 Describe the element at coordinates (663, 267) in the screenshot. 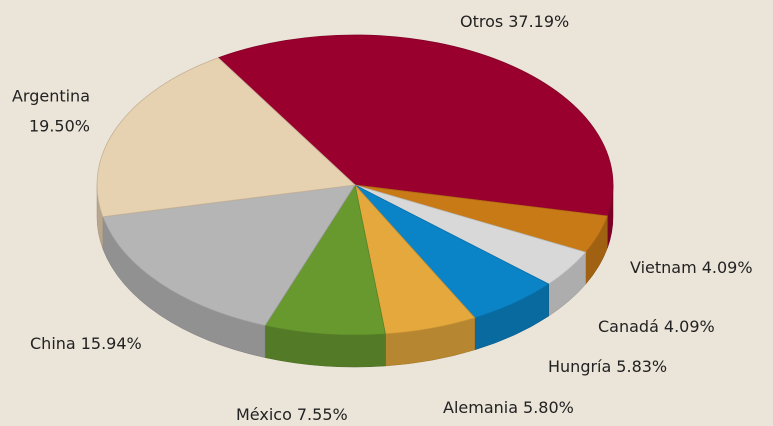

I see `slice-name: Vietnam` at that location.